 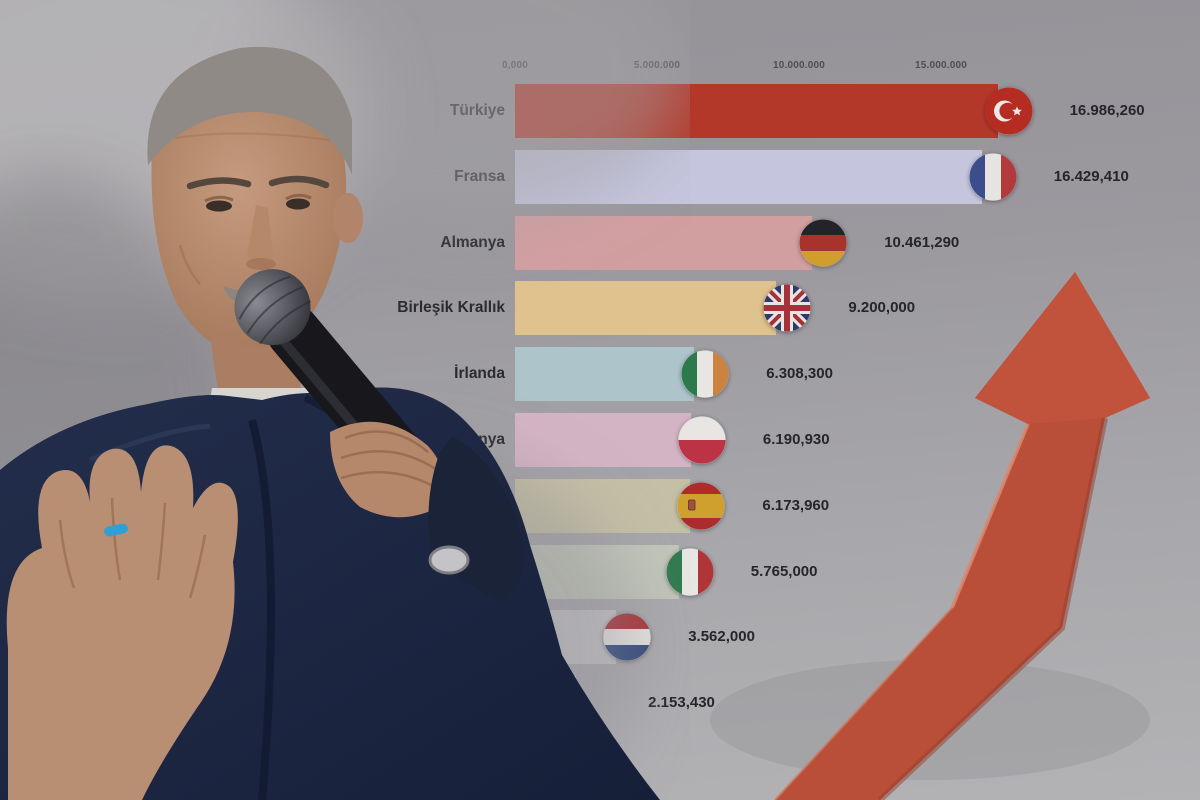 I want to click on nose, so click(x=260, y=235).